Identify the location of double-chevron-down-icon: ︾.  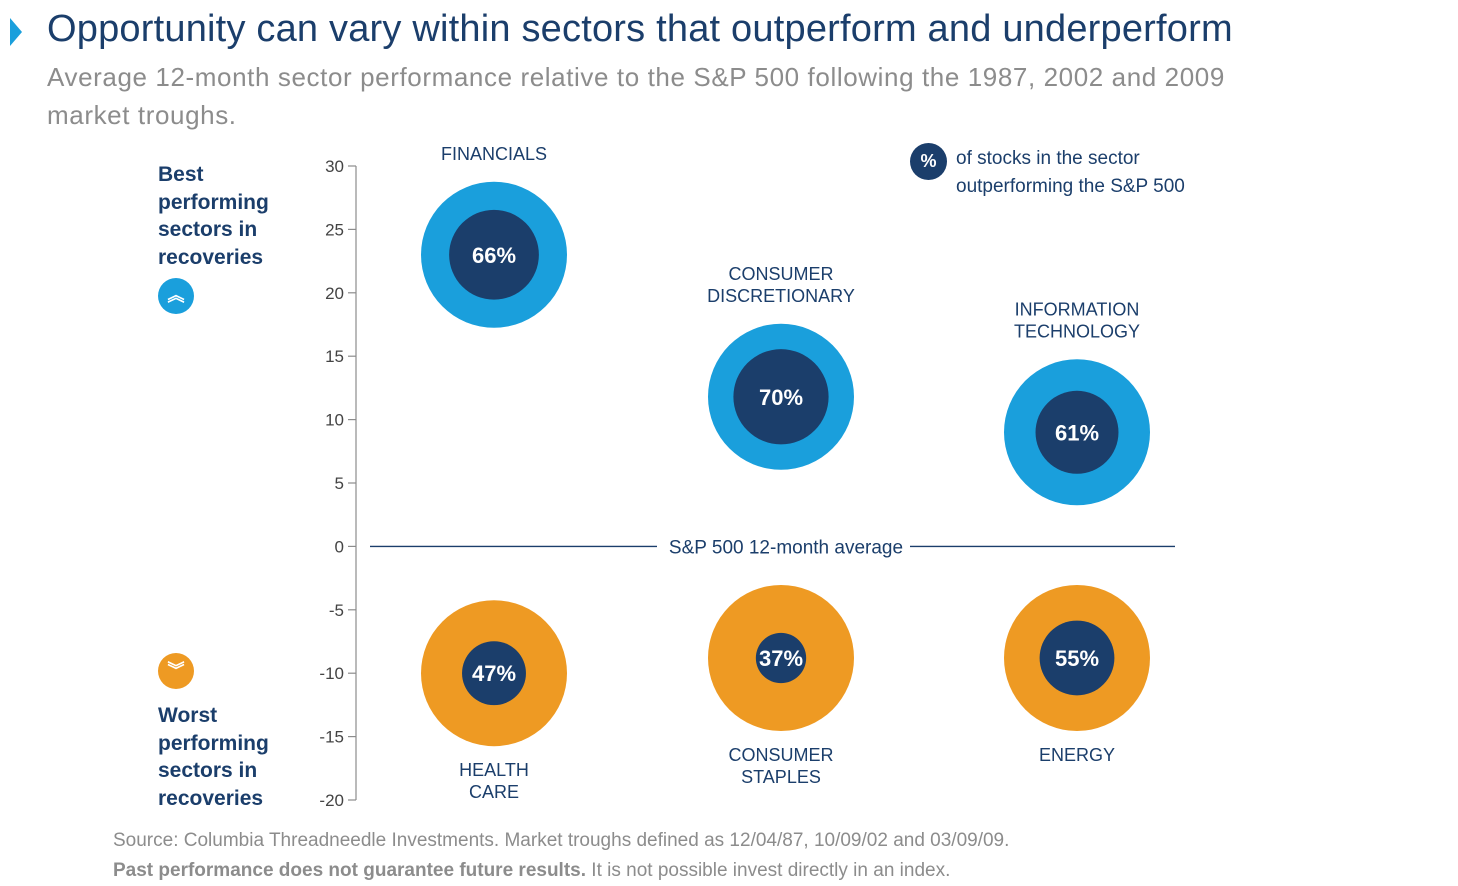
(176, 671).